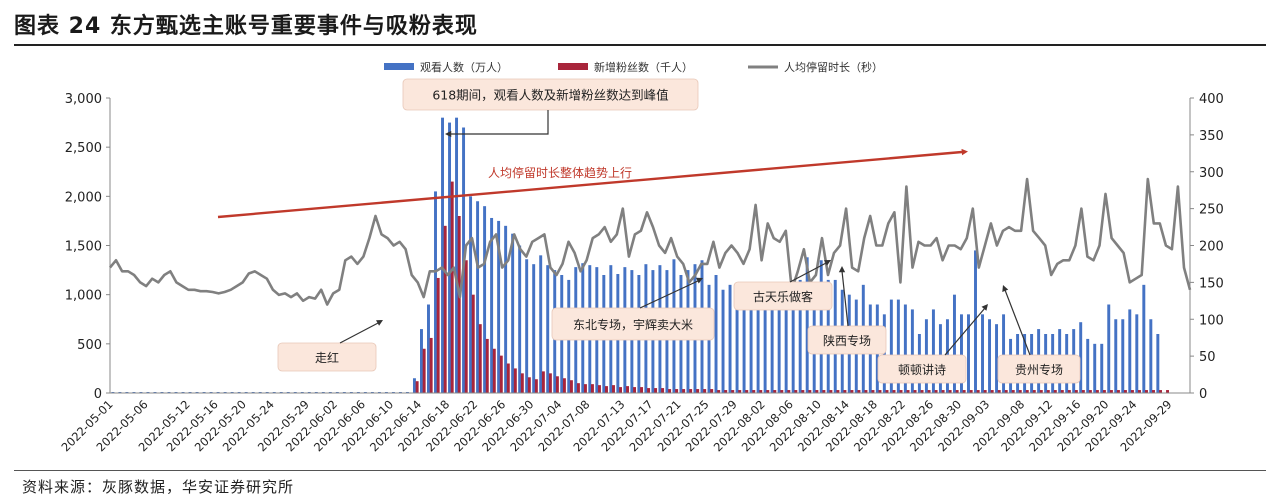 The height and width of the screenshot is (501, 1280). What do you see at coordinates (827, 263) in the screenshot?
I see `gutian-leader-head` at bounding box center [827, 263].